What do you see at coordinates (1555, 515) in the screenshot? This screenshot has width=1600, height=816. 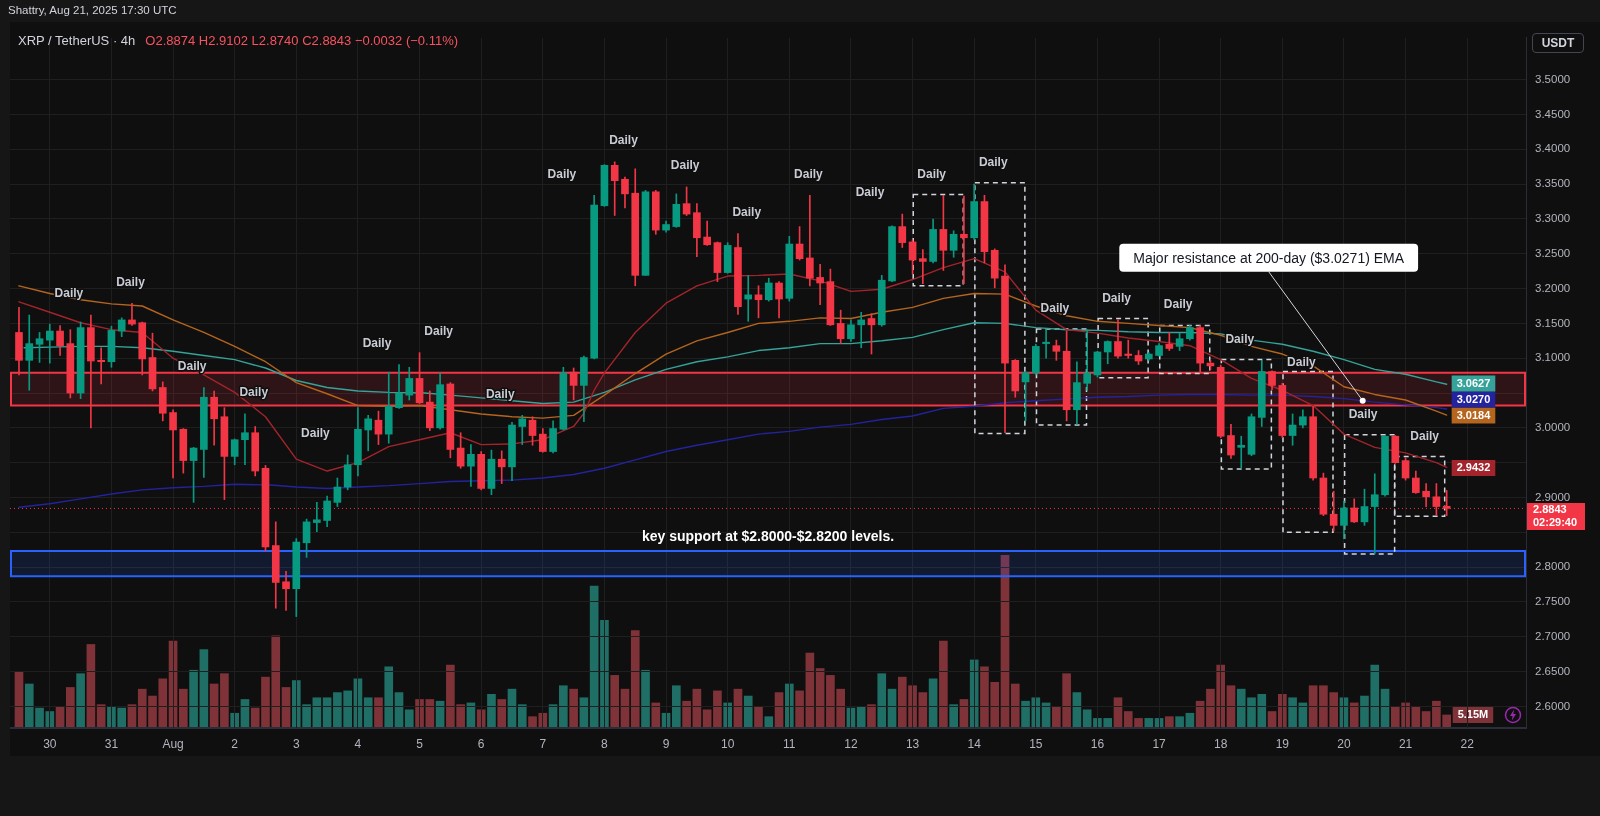 I see `ref-line-label: 2.8843 02:29:40` at bounding box center [1555, 515].